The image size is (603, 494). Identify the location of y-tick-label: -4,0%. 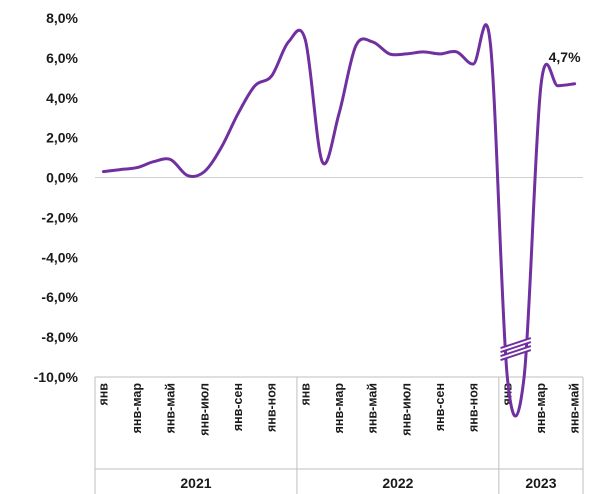
(59, 257).